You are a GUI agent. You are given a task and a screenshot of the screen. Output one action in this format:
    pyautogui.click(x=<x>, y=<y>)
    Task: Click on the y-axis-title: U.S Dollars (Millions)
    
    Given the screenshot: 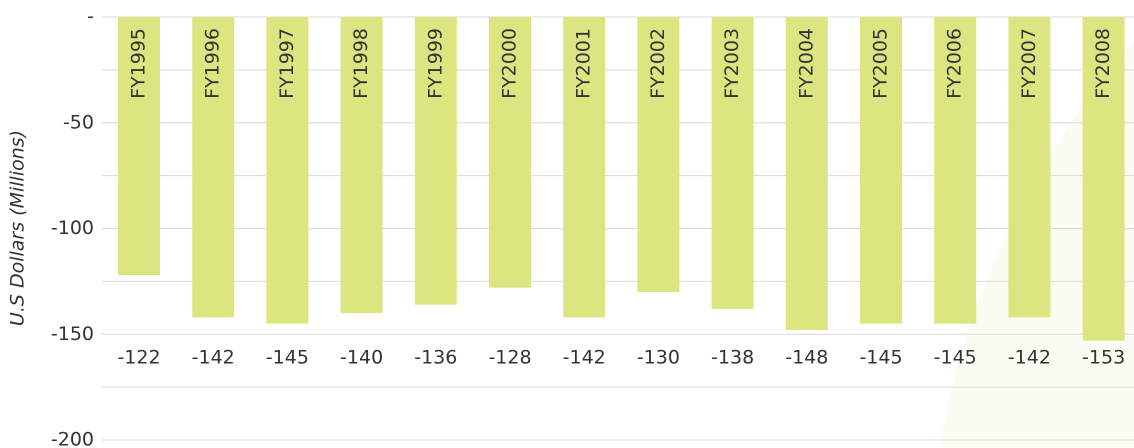 What is the action you would take?
    pyautogui.click(x=18, y=228)
    